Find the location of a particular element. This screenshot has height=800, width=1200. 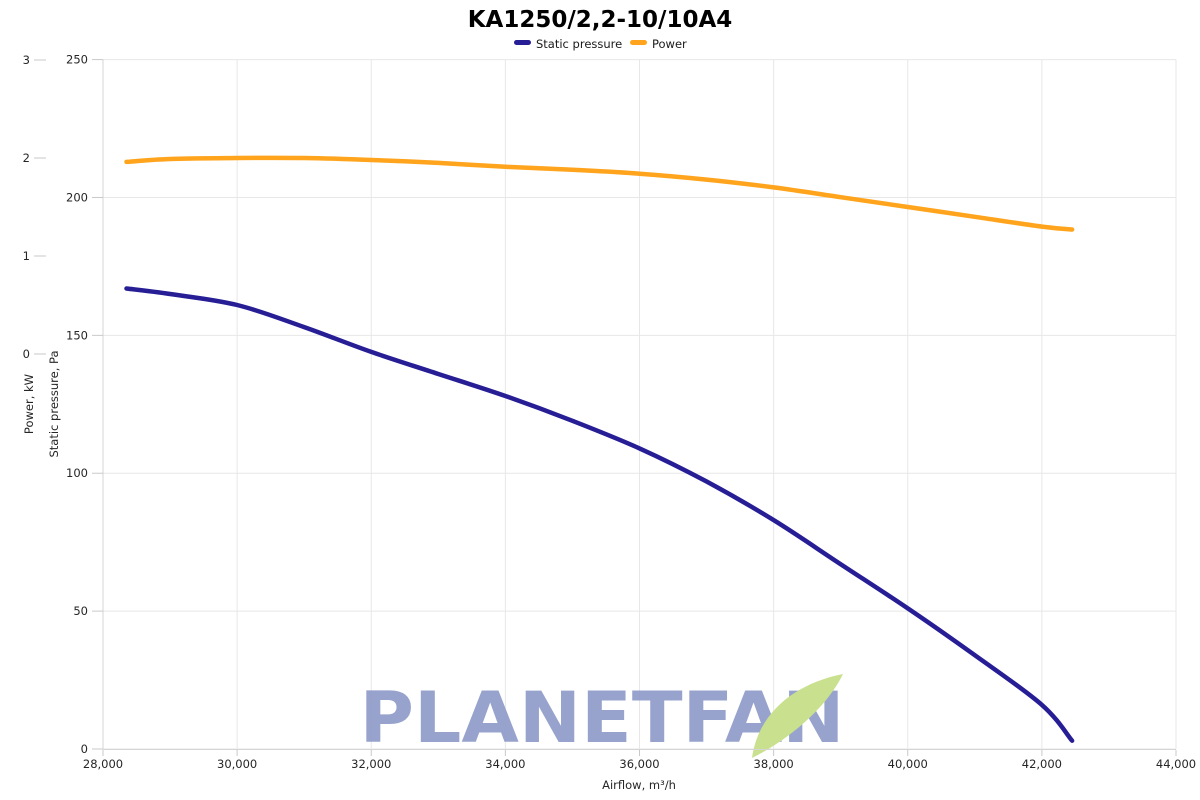

x-tick-label: 32,000 is located at coordinates (371, 764).